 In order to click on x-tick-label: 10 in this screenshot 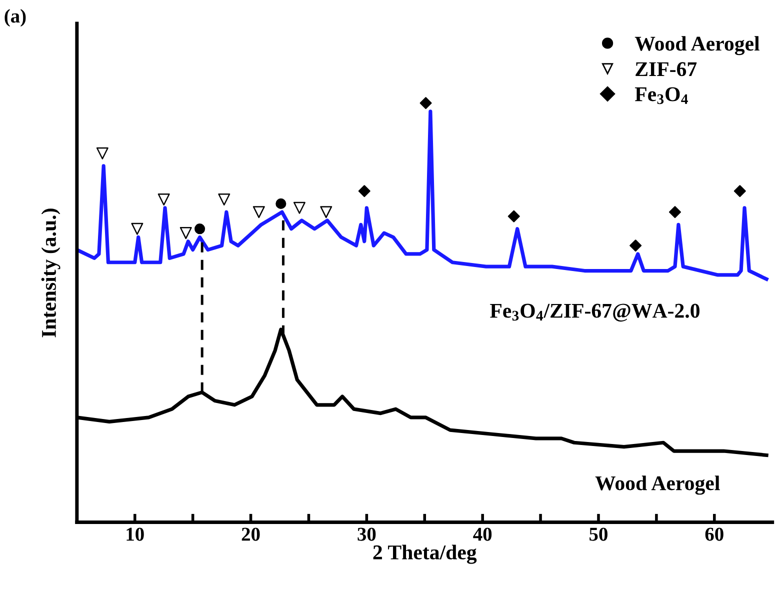, I will do `click(135, 534)`.